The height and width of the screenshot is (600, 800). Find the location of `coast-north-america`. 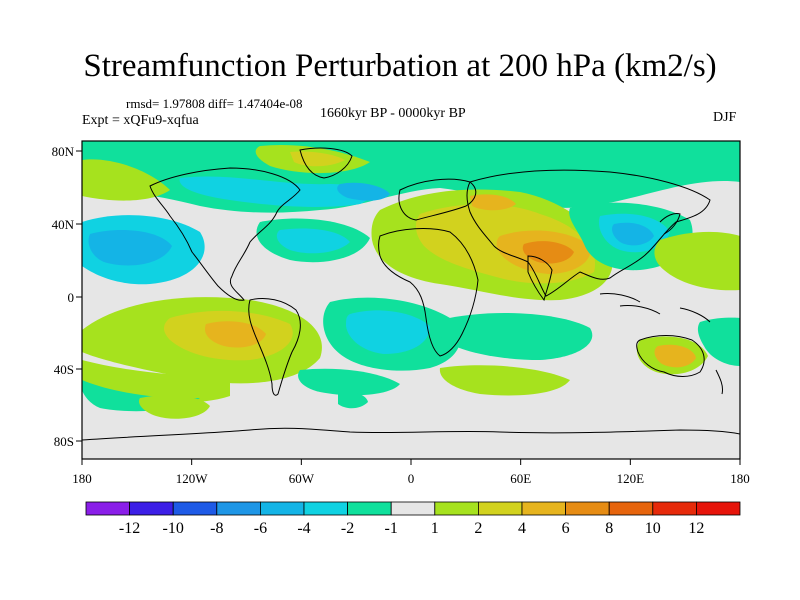

coast-north-america is located at coordinates (225, 234).